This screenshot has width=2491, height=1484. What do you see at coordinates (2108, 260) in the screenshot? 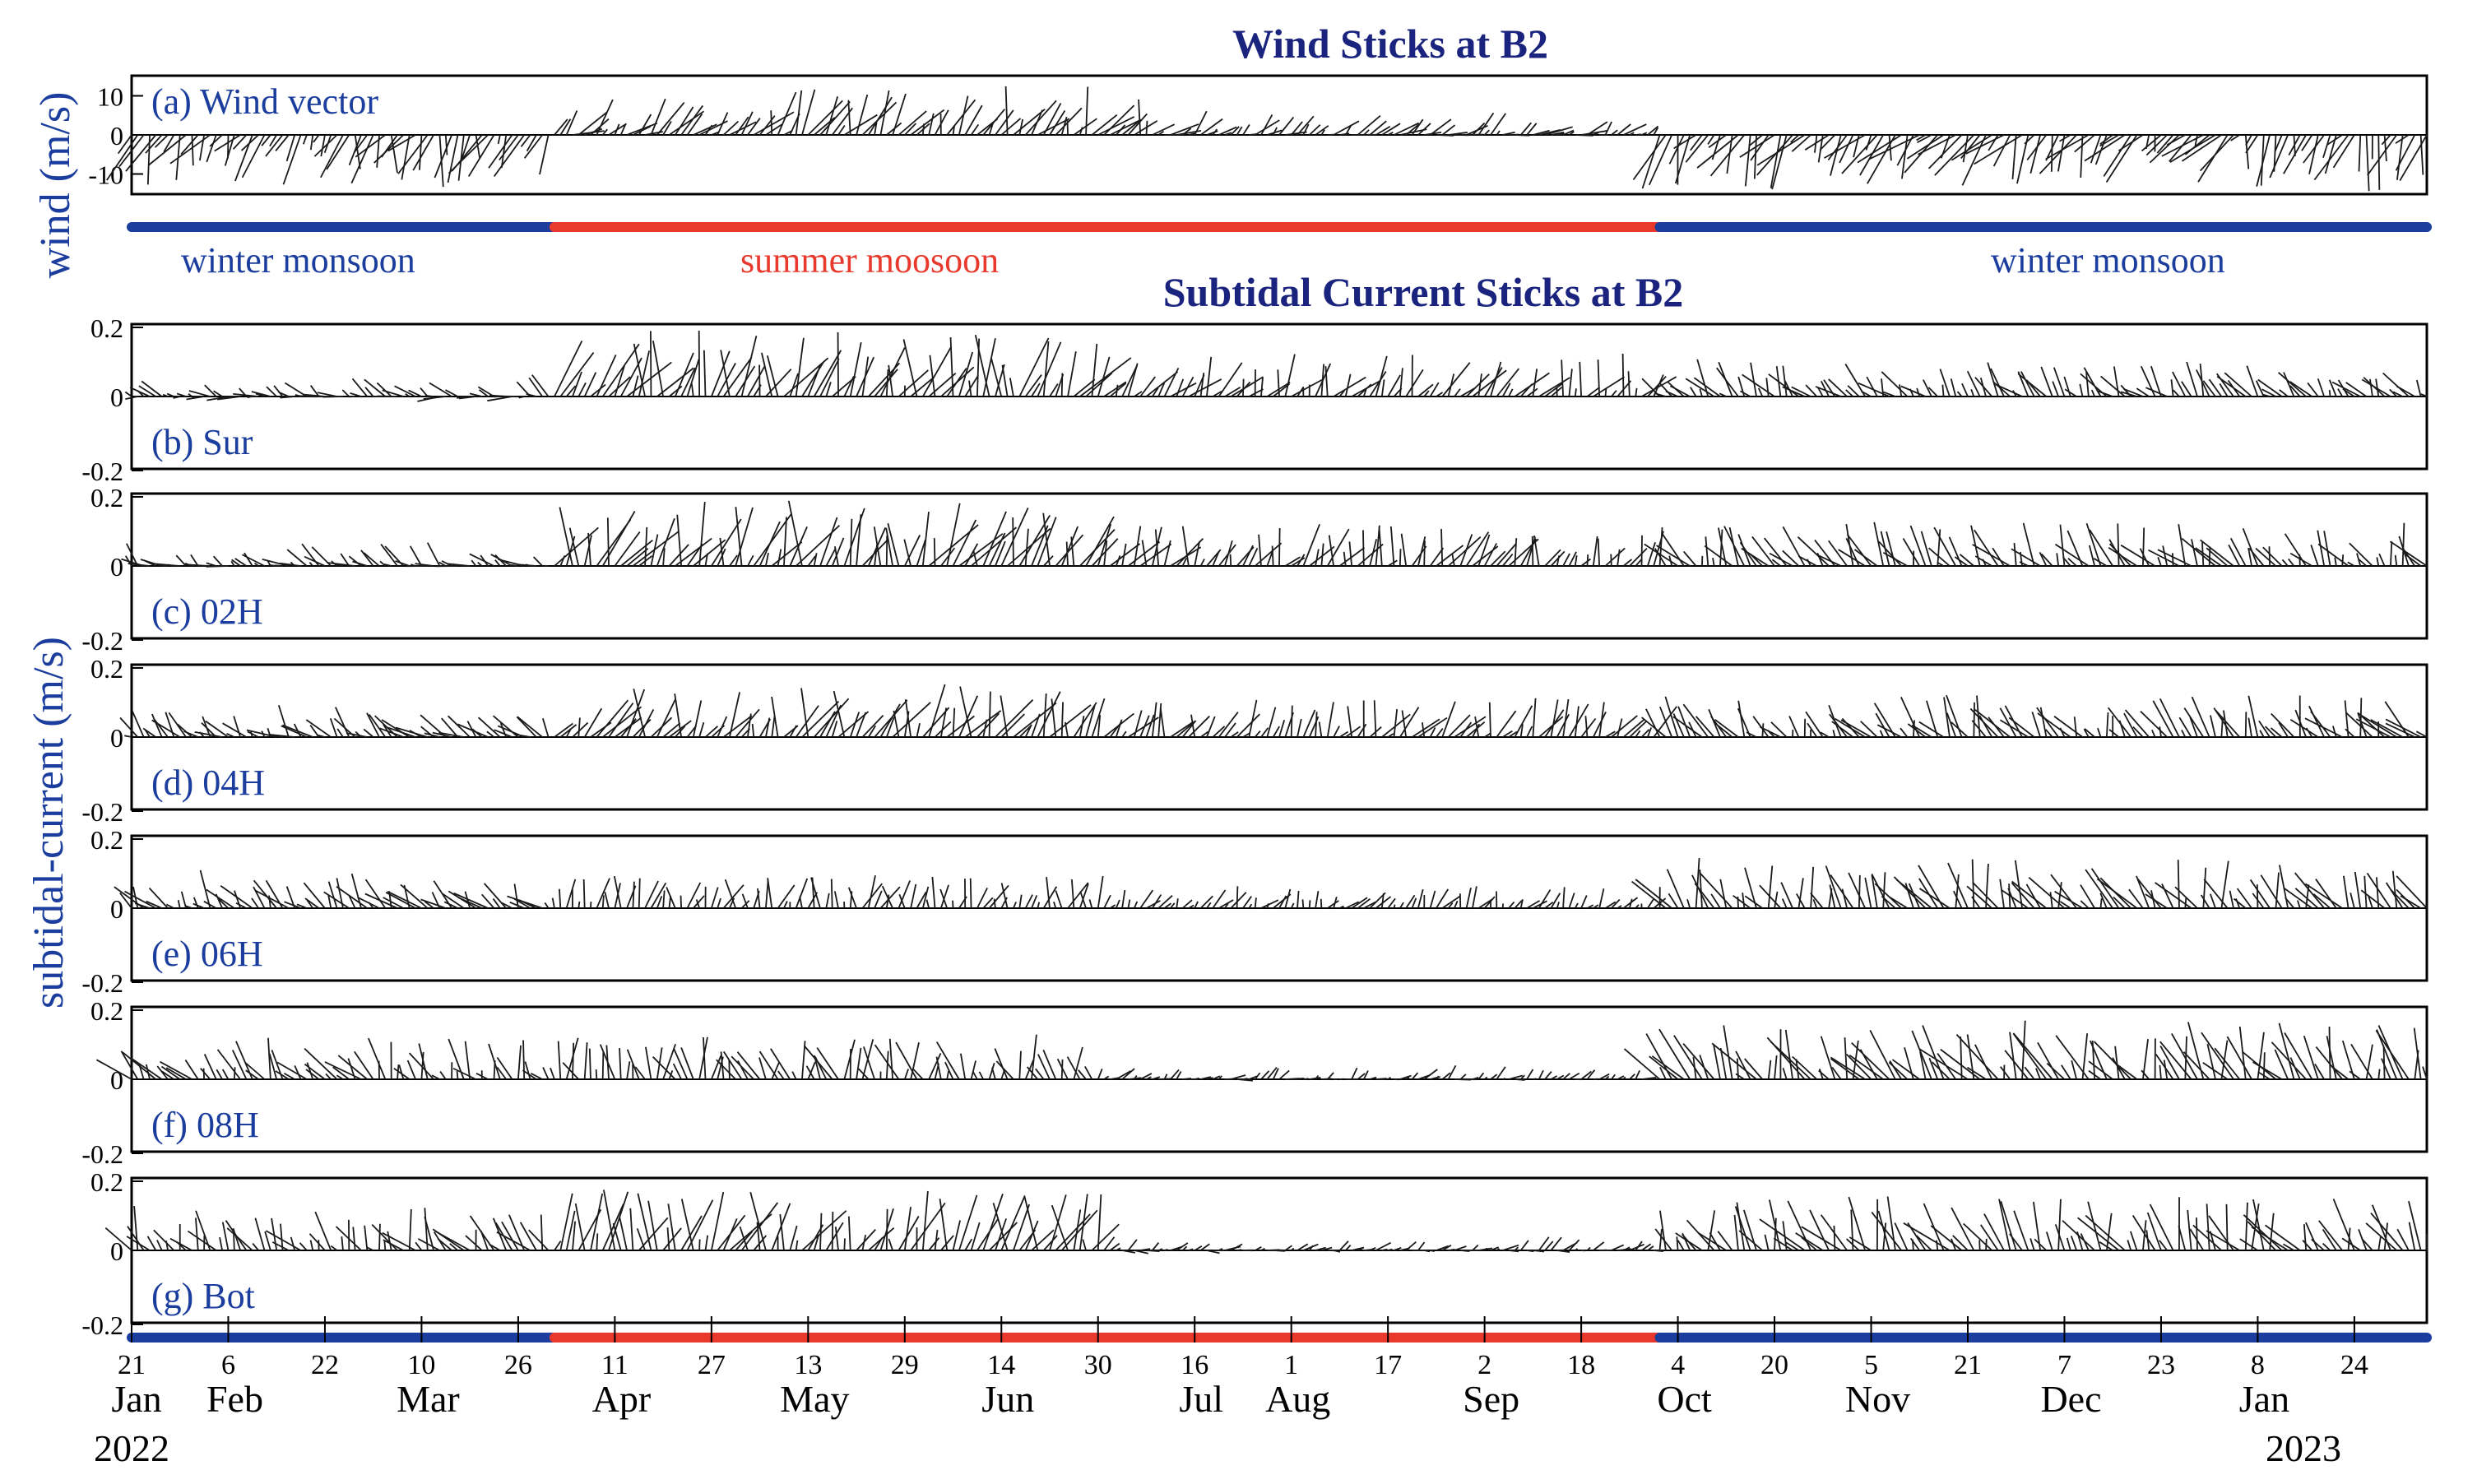
I see `season-label: winter monsoon` at bounding box center [2108, 260].